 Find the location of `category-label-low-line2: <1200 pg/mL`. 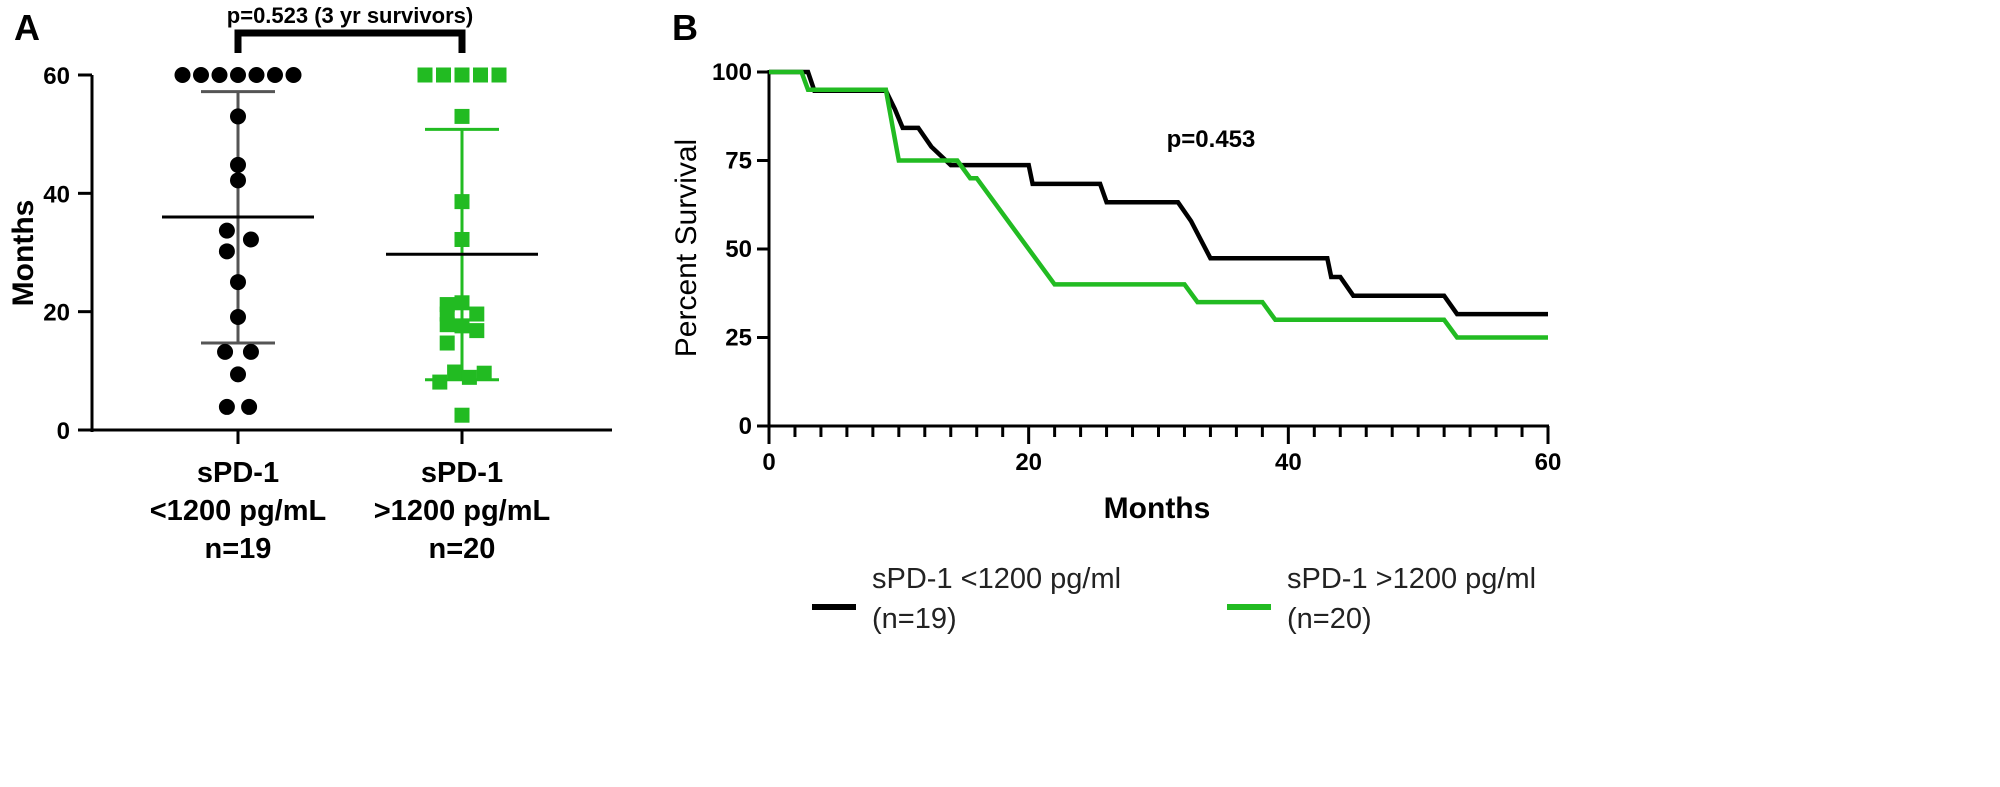

category-label-low-line2: <1200 pg/mL is located at coordinates (238, 511).